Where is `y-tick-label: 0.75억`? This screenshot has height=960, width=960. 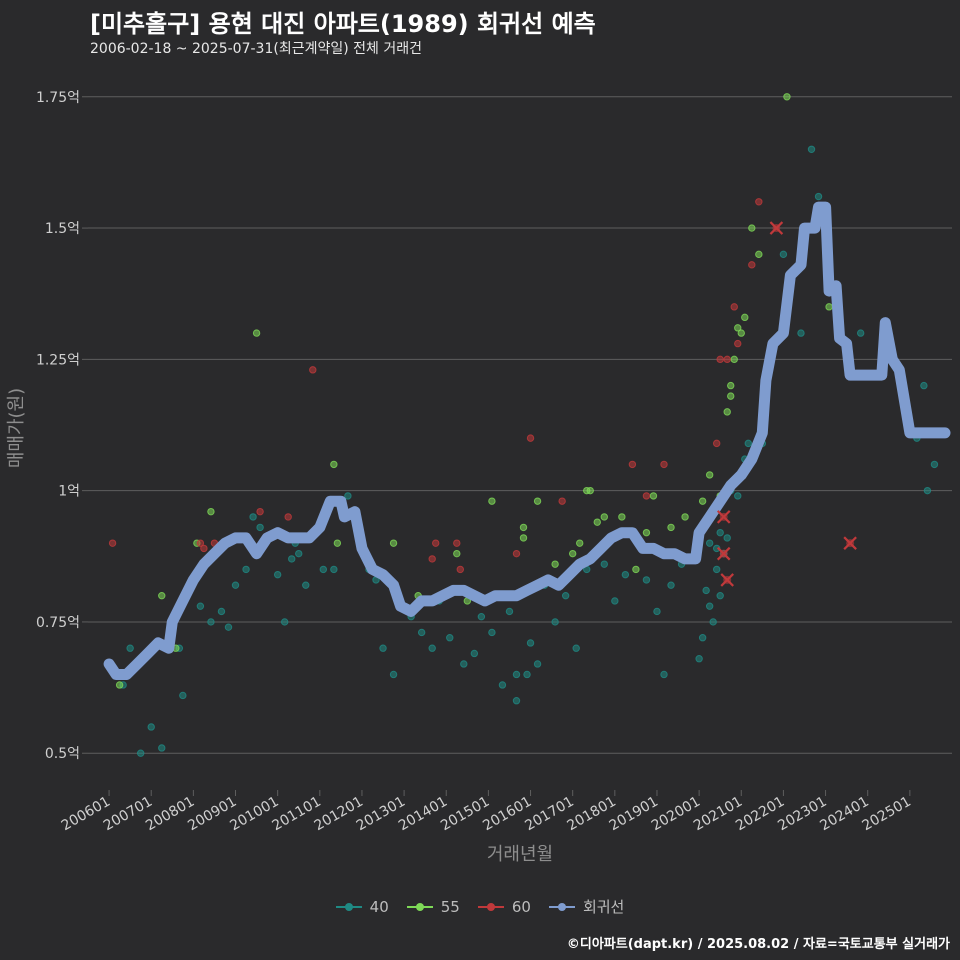 y-tick-label: 0.75억 is located at coordinates (58, 623).